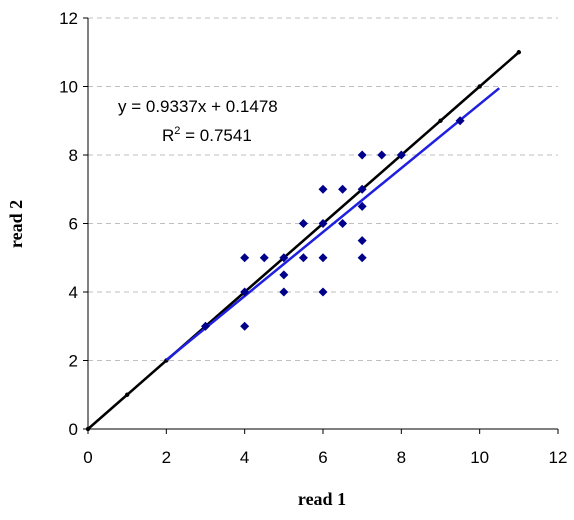 This screenshot has height=520, width=574. Describe the element at coordinates (207, 135) in the screenshot. I see `r-squared-label: R2 = 0.7541` at that location.